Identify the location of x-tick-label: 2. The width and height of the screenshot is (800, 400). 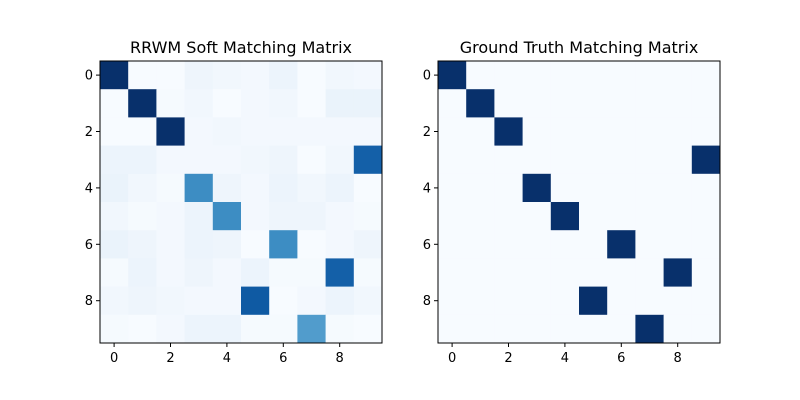
(508, 358).